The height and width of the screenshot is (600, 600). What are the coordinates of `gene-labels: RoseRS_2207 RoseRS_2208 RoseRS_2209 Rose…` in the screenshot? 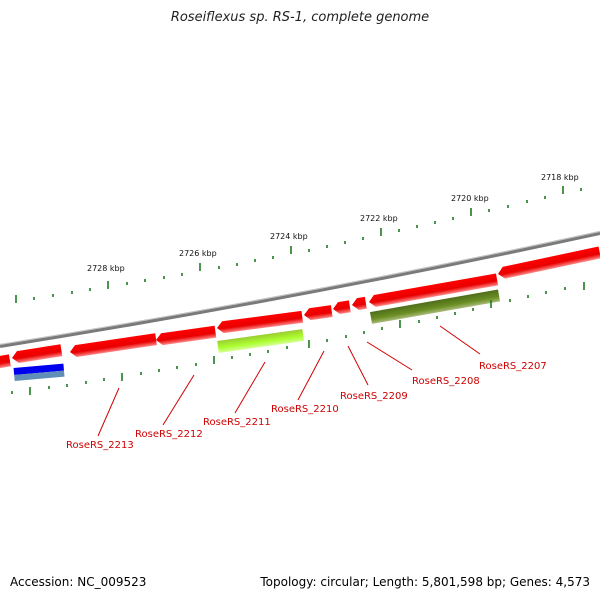 It's located at (306, 406).